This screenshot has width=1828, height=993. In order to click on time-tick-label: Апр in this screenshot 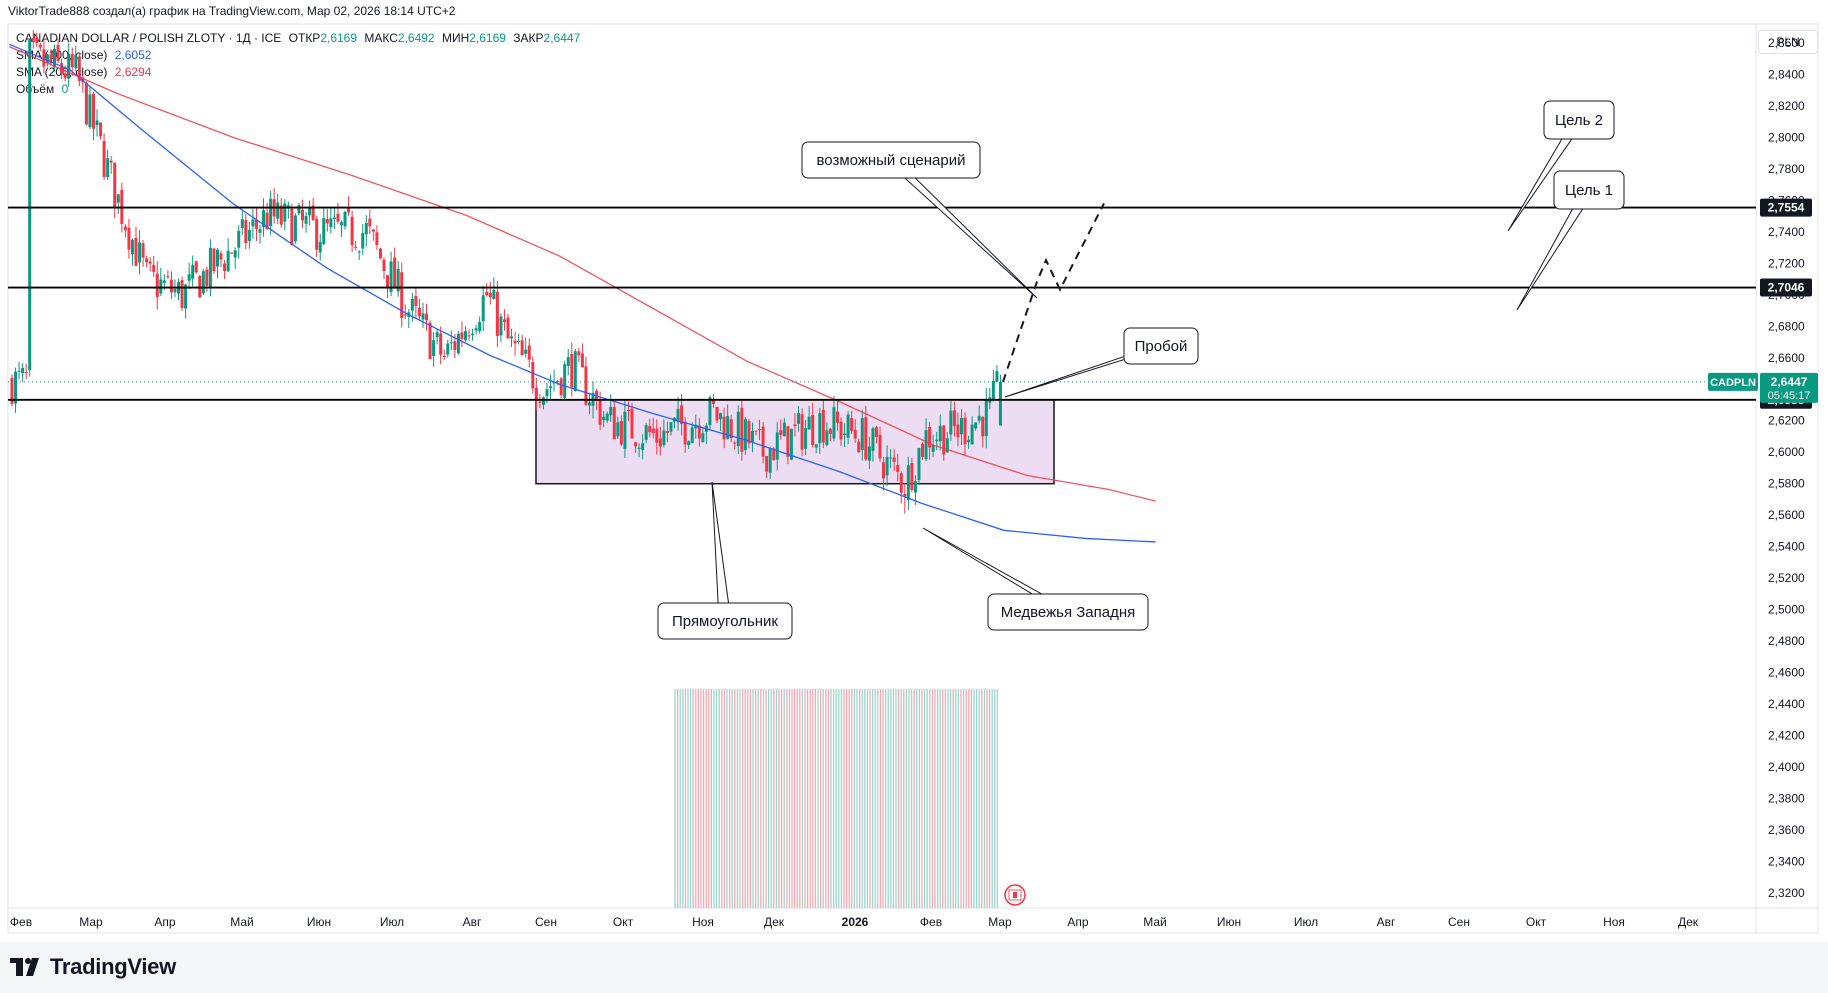, I will do `click(1078, 922)`.